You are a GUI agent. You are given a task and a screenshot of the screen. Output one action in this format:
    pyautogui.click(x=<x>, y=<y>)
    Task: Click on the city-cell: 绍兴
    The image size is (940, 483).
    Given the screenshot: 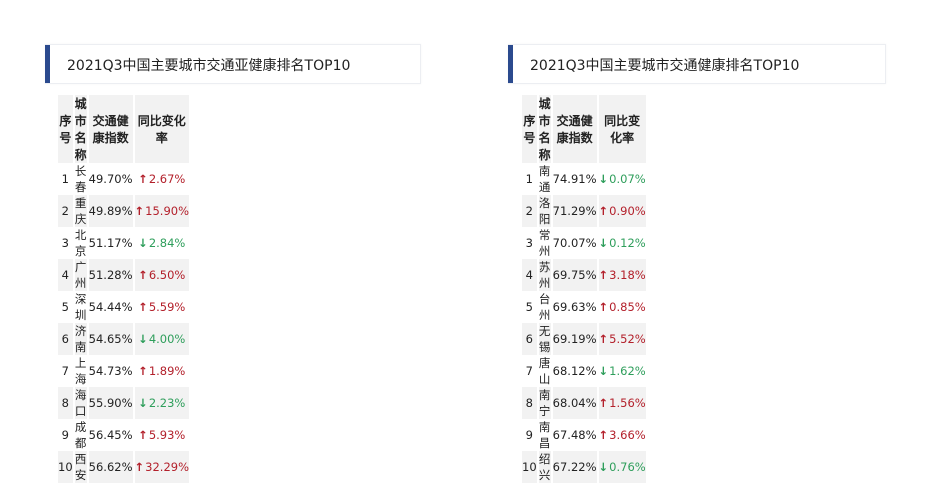 What is the action you would take?
    pyautogui.click(x=544, y=467)
    